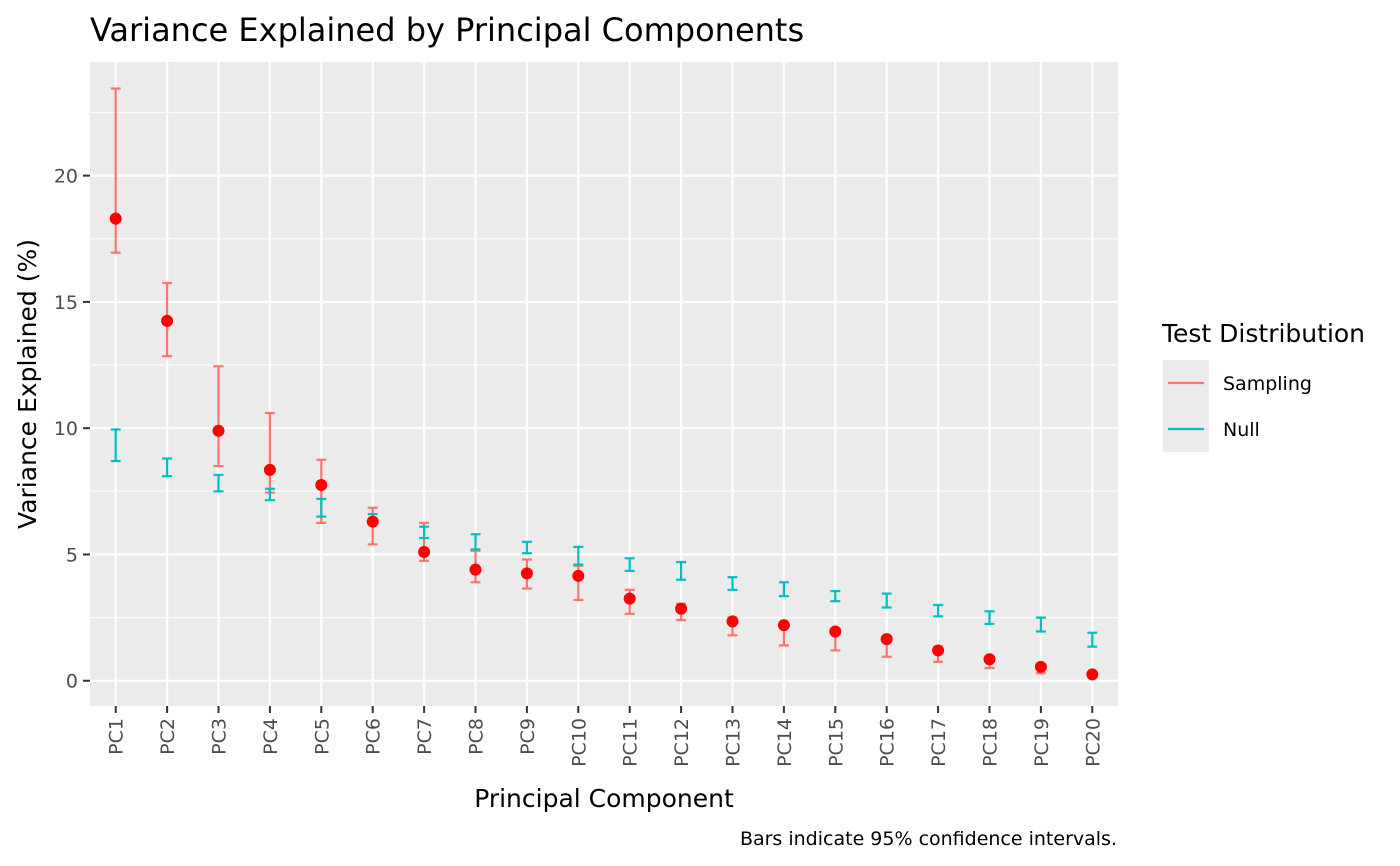  Describe the element at coordinates (27, 384) in the screenshot. I see `y-axis-title: Variance Explained (%)` at that location.